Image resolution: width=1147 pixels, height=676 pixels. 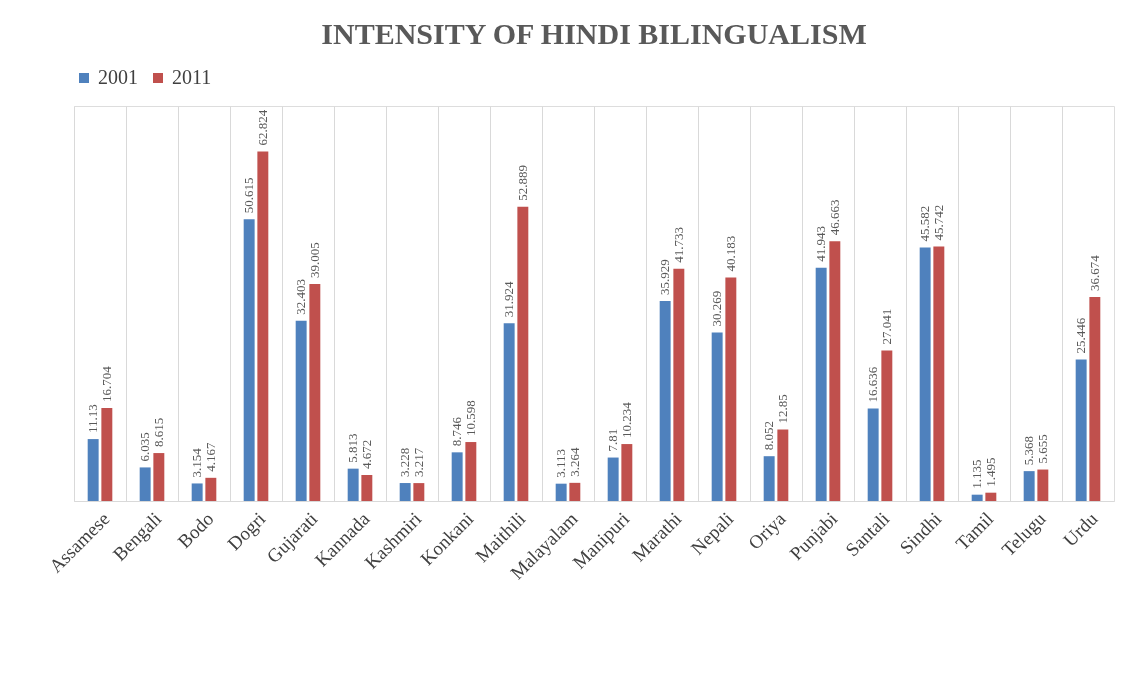 What do you see at coordinates (626, 420) in the screenshot?
I see `data-label: 10.234` at bounding box center [626, 420].